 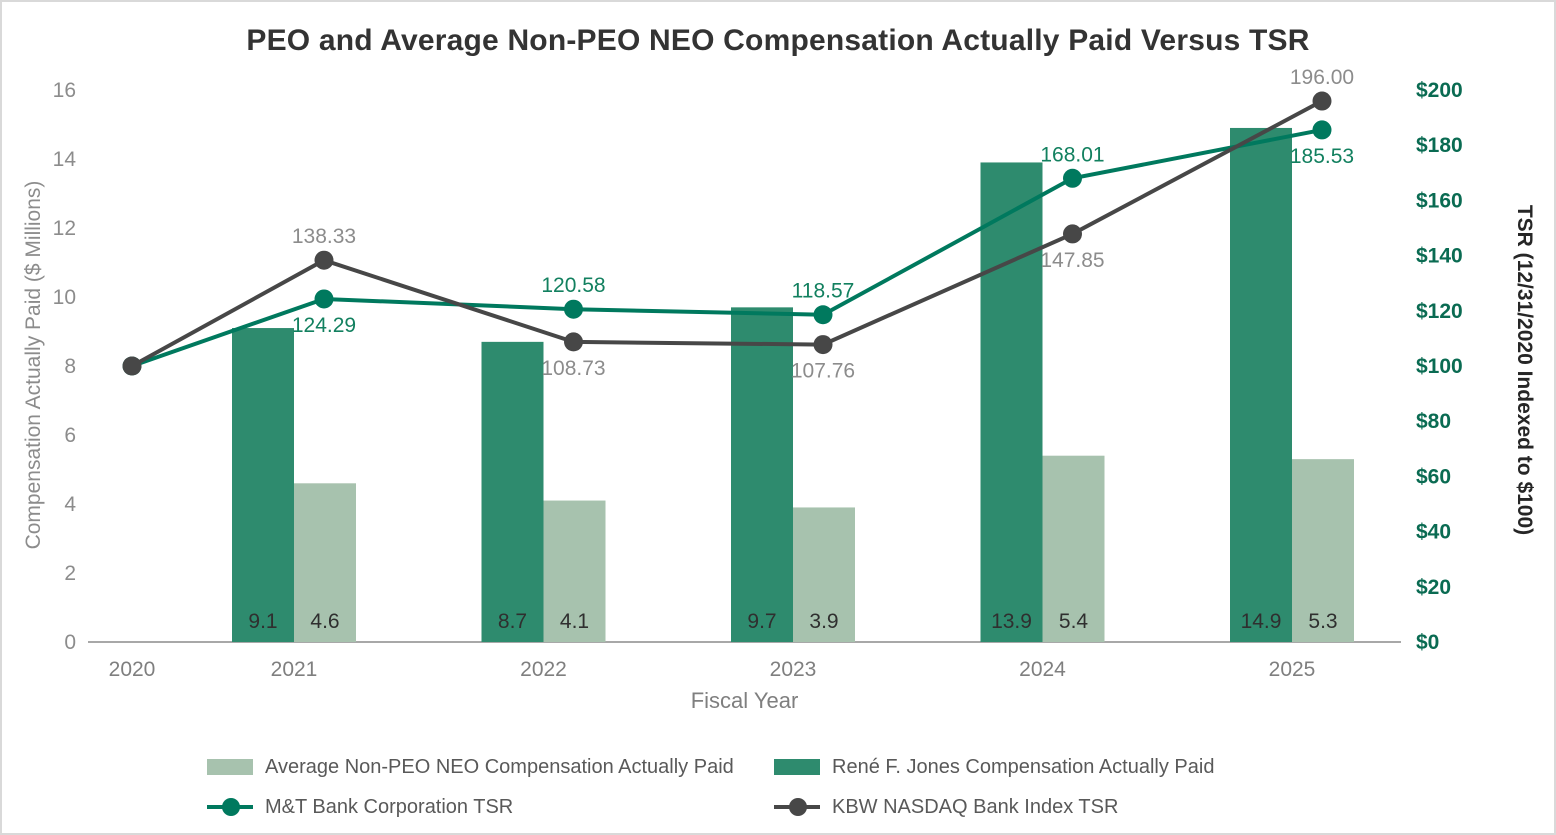 What do you see at coordinates (1433, 476) in the screenshot?
I see `right-axis-tick: $60` at bounding box center [1433, 476].